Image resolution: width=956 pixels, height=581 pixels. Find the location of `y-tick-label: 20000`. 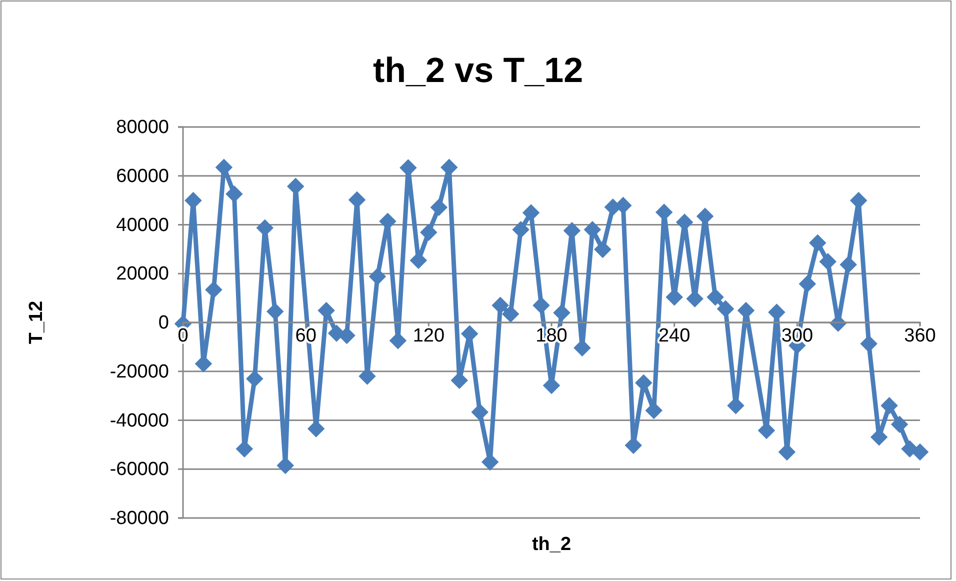

y-tick-label: 20000 is located at coordinates (142, 274).